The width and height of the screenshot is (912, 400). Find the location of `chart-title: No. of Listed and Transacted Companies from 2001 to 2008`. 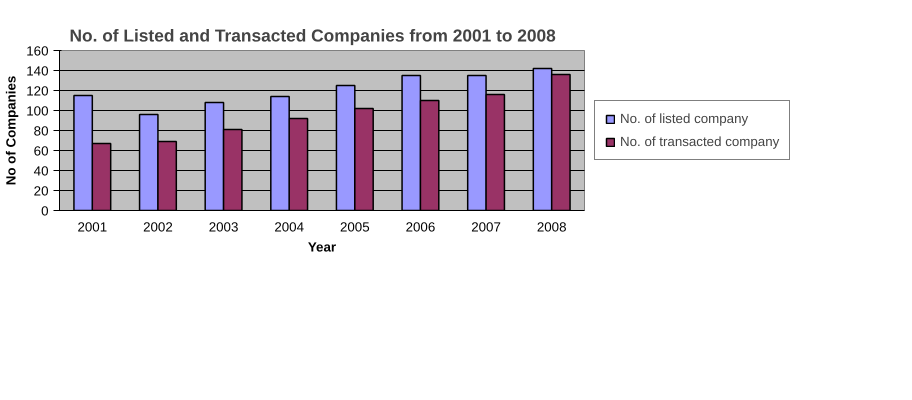

chart-title: No. of Listed and Transacted Companies from 2001 to 2008 is located at coordinates (313, 36).